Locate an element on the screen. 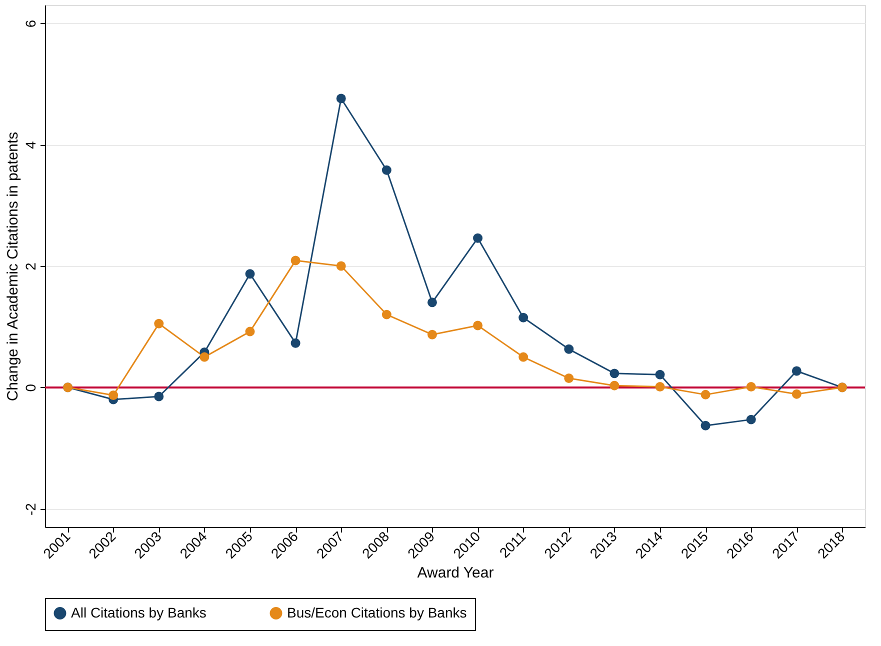  y-tick-label: 4 is located at coordinates (30, 145).